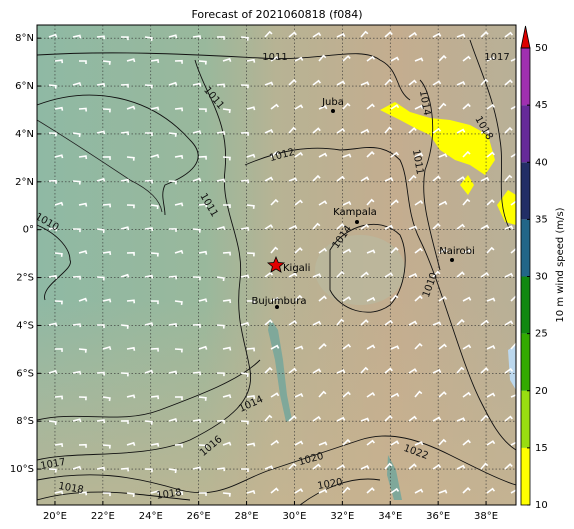 The image size is (574, 529). Describe the element at coordinates (103, 516) in the screenshot. I see `x-tick-label: 22°E` at that location.